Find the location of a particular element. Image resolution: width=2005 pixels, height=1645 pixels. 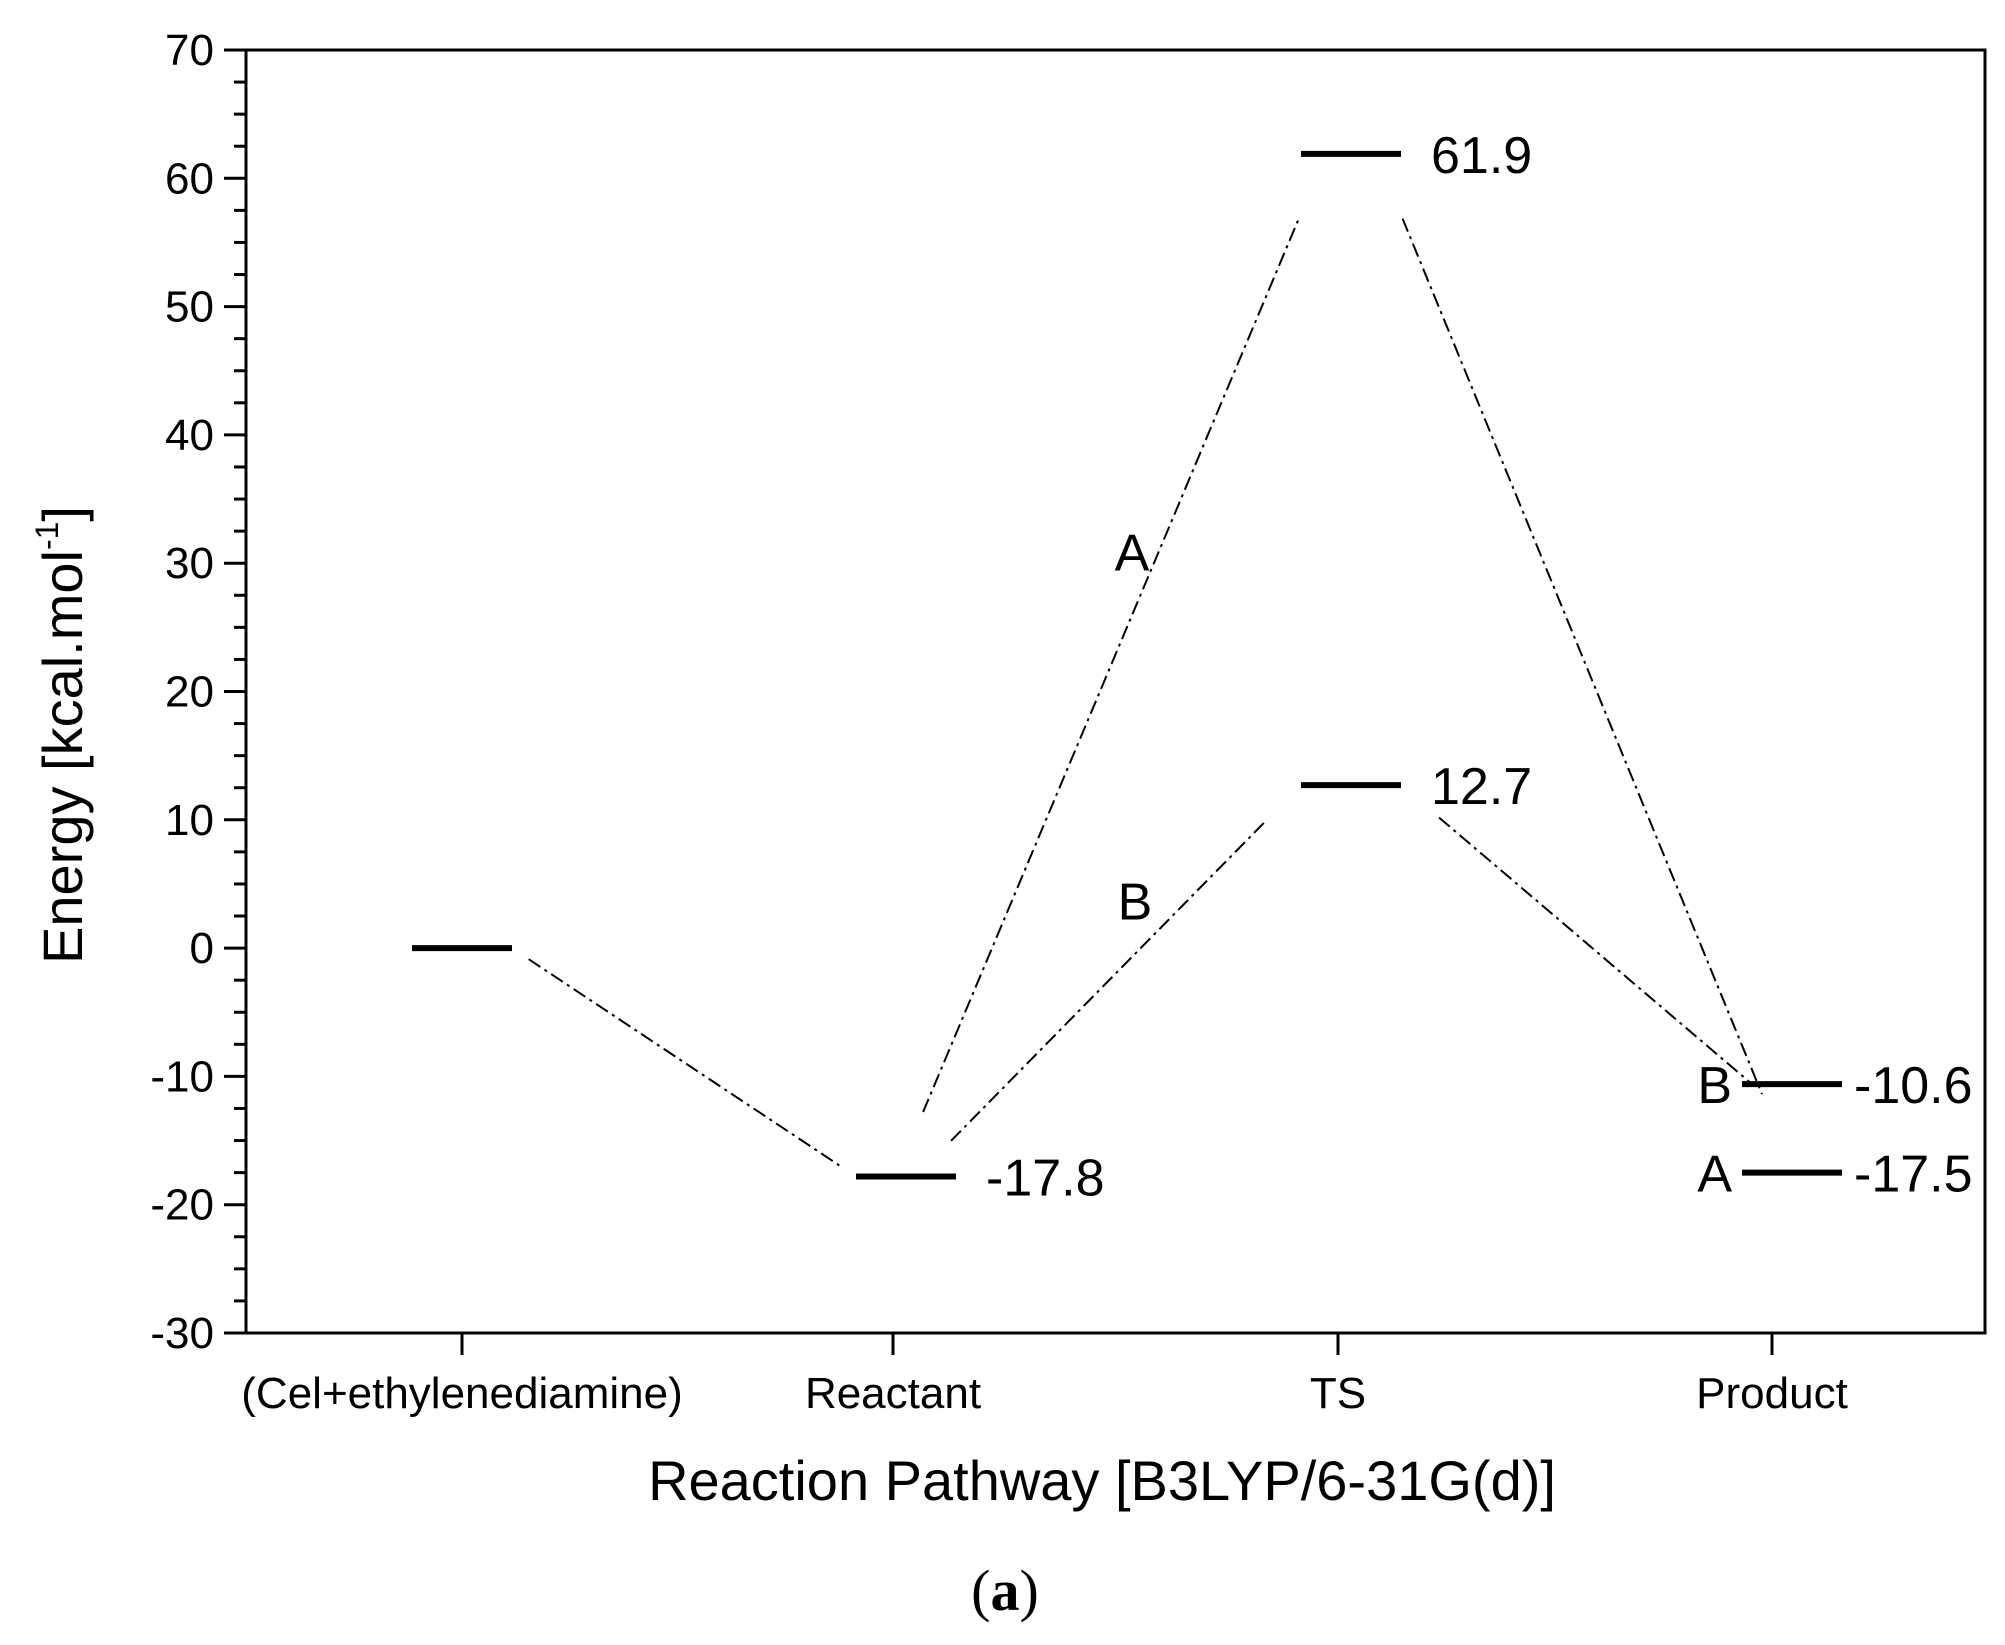

figure-caption: (a) is located at coordinates (1005, 1590).